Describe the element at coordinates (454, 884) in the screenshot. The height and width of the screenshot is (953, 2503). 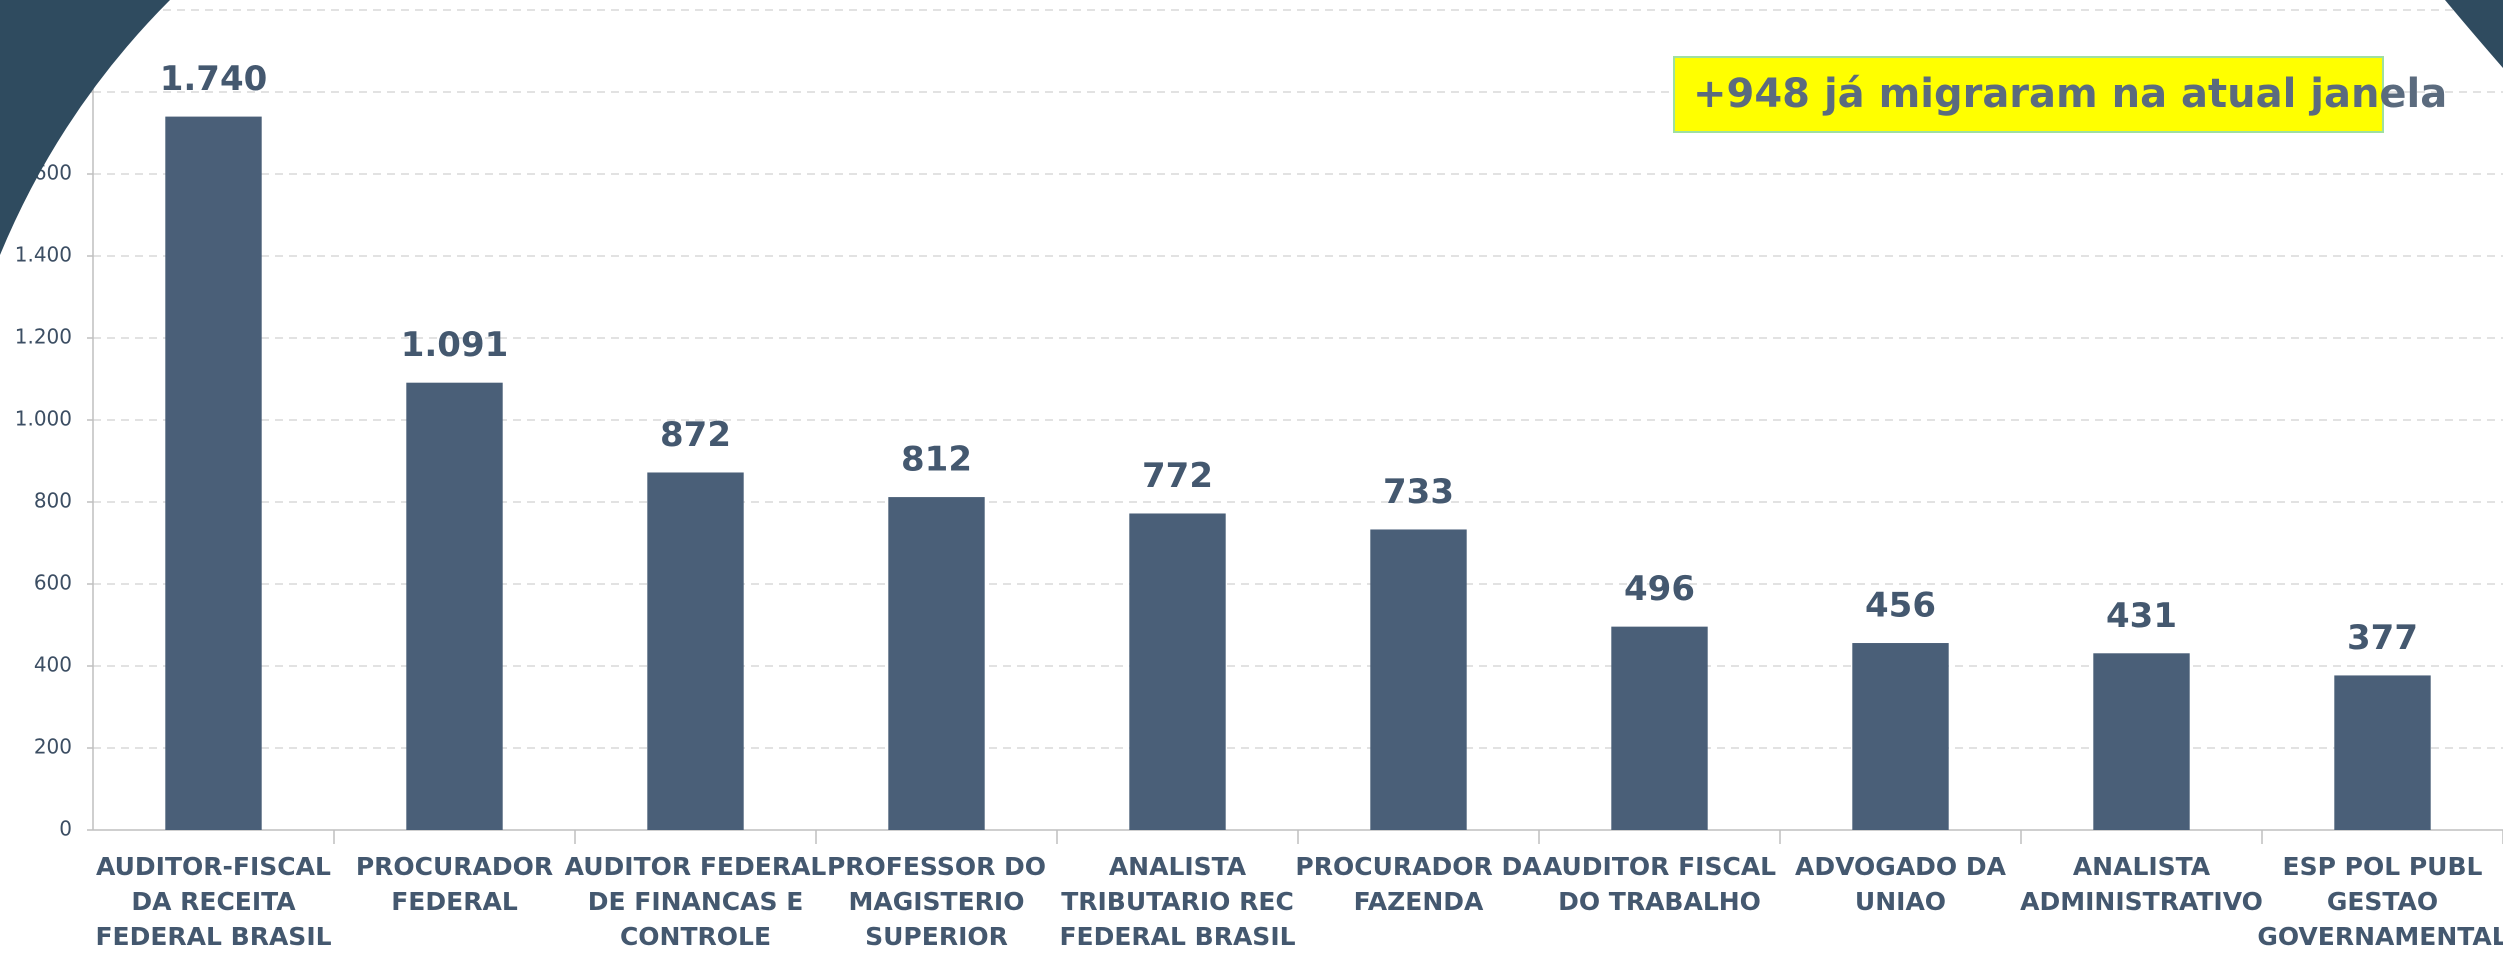
I see `x-tick-label: PROCURADOR FEDERAL` at that location.